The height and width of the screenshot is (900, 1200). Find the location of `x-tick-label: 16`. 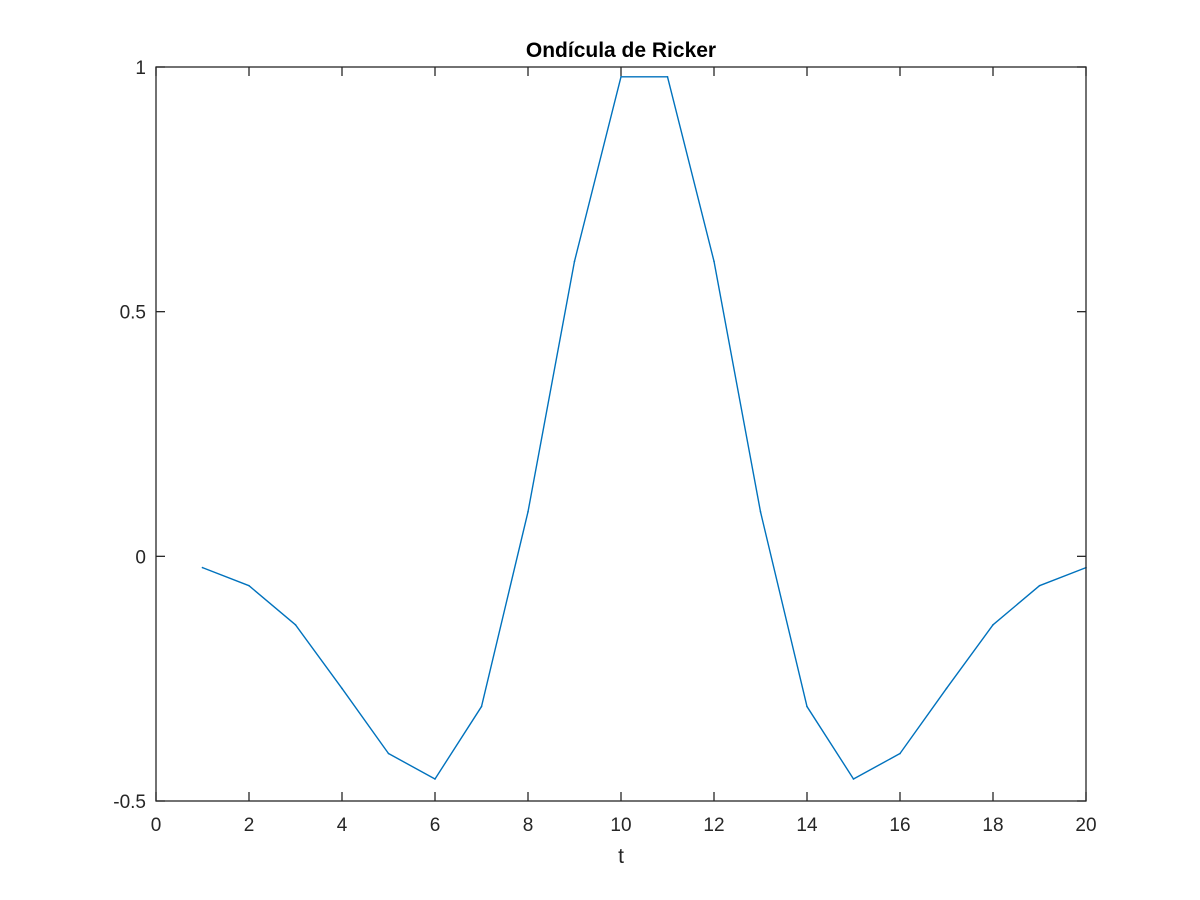

x-tick-label: 16 is located at coordinates (899, 825).